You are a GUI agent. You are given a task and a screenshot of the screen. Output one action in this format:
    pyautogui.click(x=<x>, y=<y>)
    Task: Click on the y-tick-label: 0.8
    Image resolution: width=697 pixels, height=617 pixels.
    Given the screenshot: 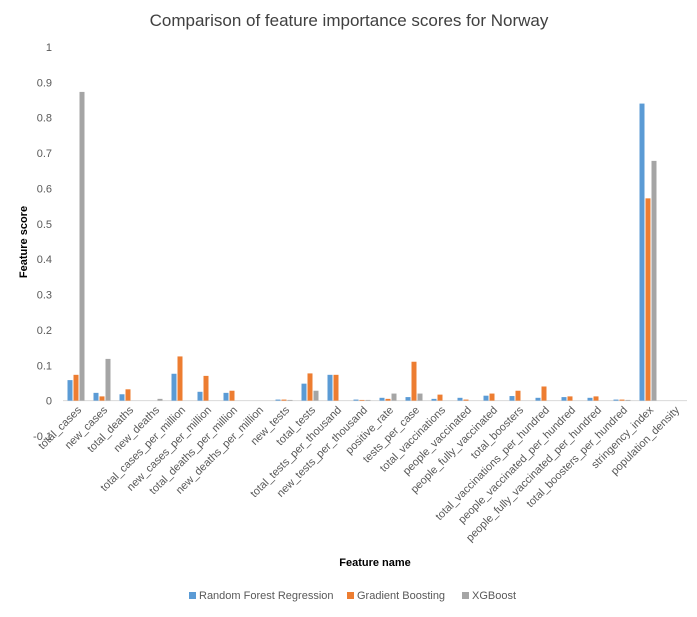 What is the action you would take?
    pyautogui.click(x=44, y=119)
    